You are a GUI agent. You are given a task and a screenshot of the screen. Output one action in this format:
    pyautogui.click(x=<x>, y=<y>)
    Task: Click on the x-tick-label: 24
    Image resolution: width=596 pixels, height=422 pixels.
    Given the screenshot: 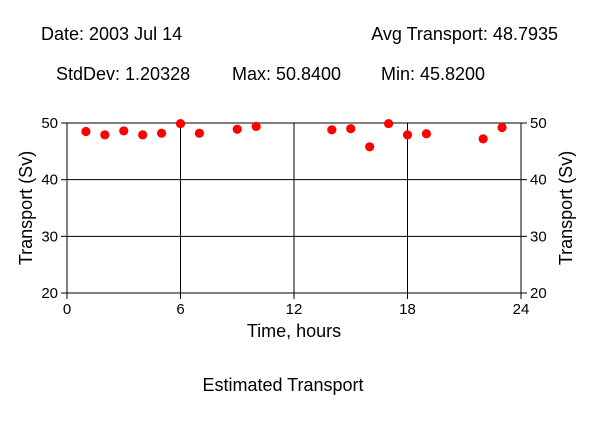 What is the action you would take?
    pyautogui.click(x=521, y=309)
    